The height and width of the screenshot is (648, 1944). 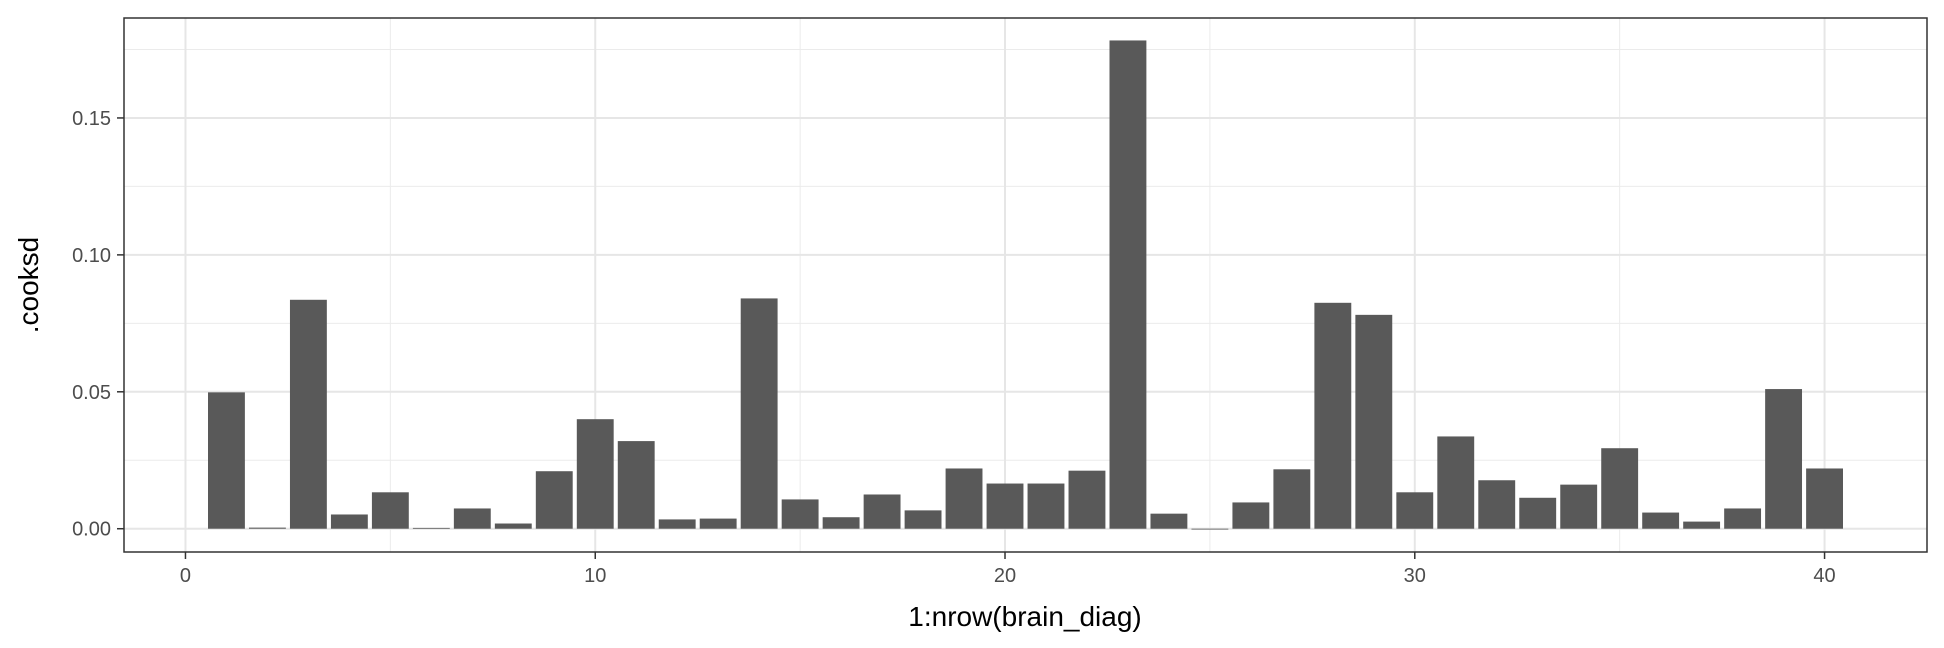 I want to click on y-tick-label: 0.10, so click(x=91, y=256).